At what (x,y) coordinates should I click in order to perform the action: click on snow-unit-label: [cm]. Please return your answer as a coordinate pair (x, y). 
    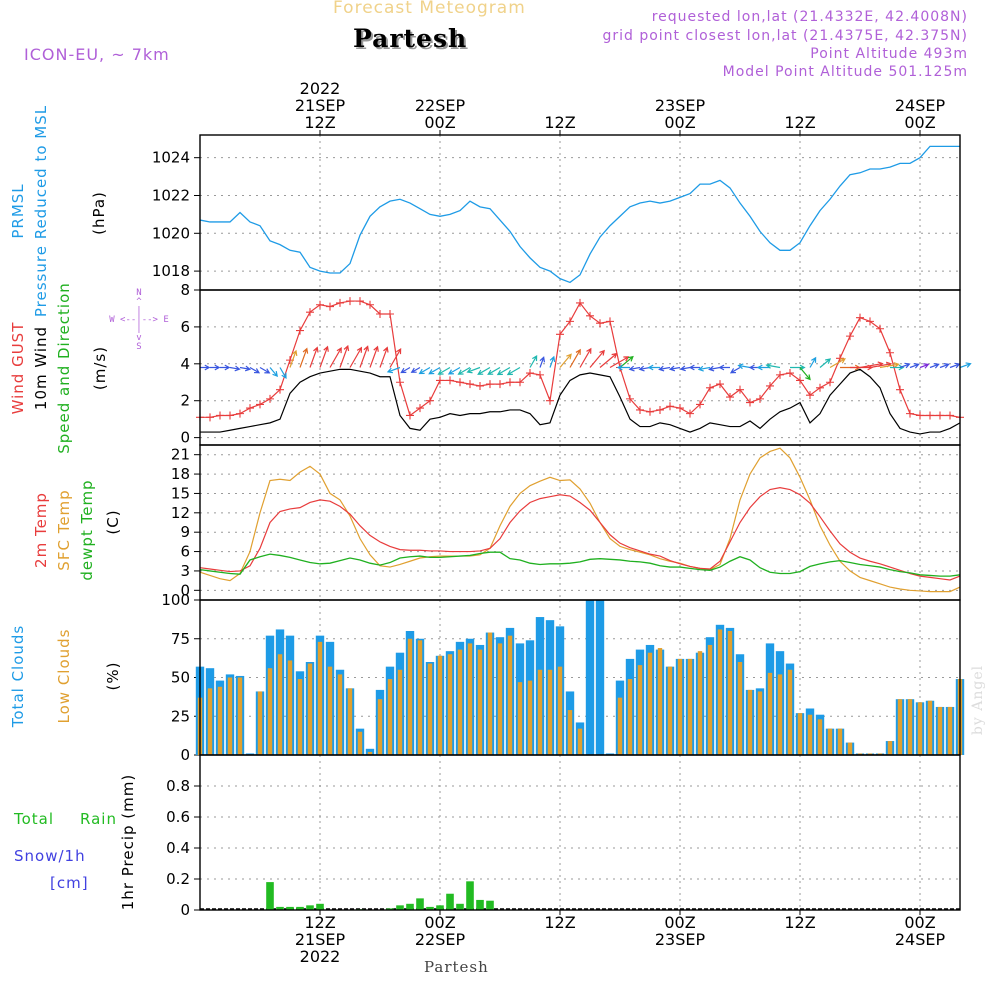
    Looking at the image, I should click on (69, 883).